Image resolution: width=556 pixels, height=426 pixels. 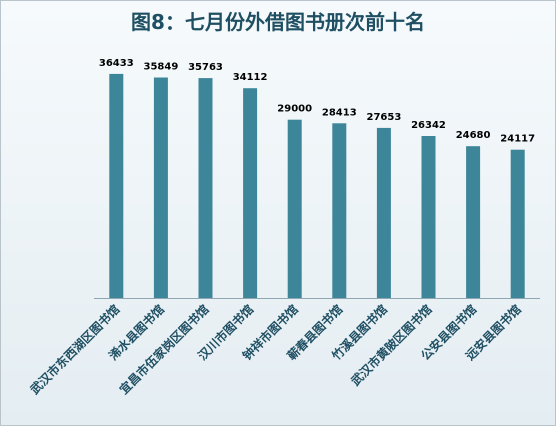 What do you see at coordinates (116, 63) in the screenshot?
I see `value-label: 36433` at bounding box center [116, 63].